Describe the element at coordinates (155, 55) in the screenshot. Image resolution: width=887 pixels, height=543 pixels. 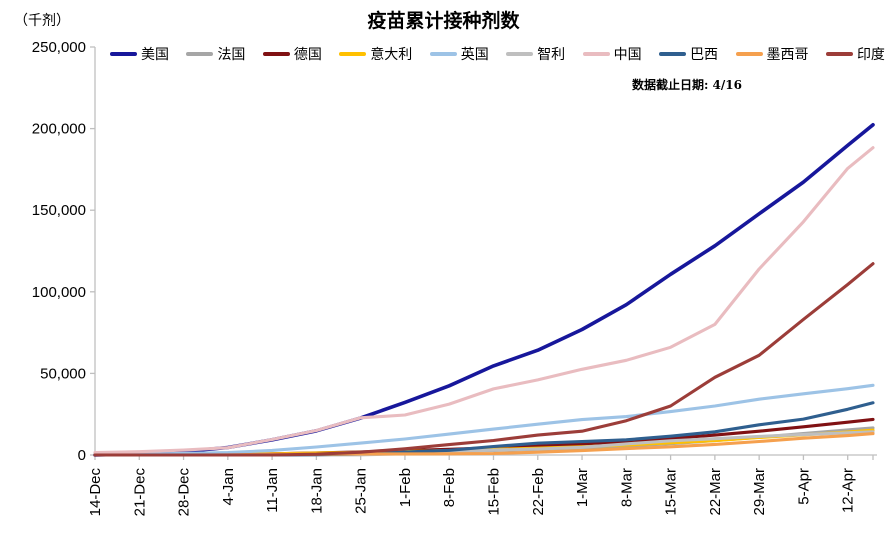
I see `legend-label-usa: 美国` at that location.